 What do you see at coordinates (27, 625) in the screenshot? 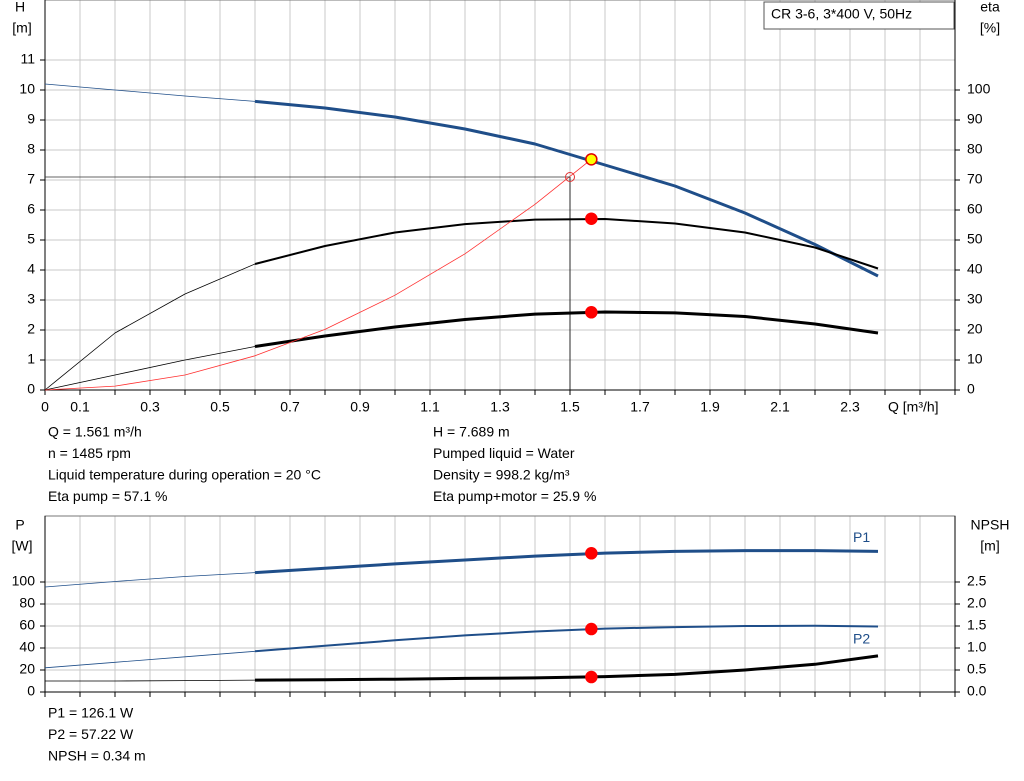
I see `y-tick-label: 60` at bounding box center [27, 625].